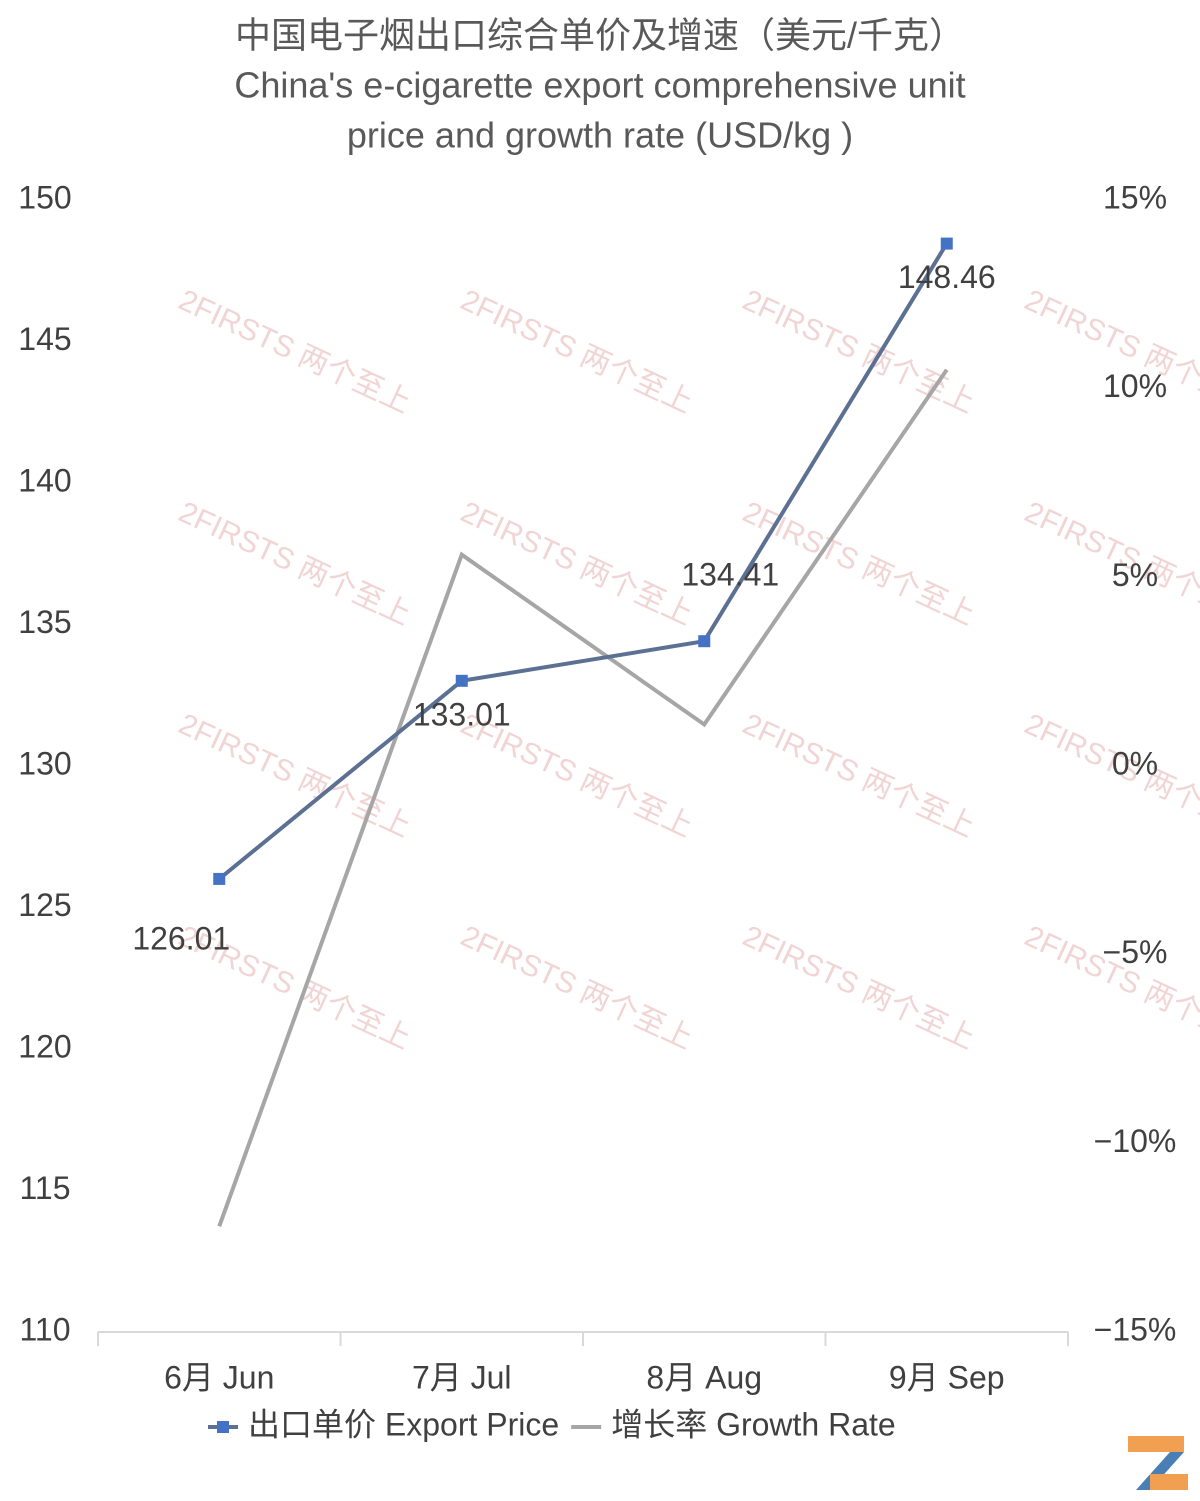 Image resolution: width=1200 pixels, height=1501 pixels. What do you see at coordinates (44, 1188) in the screenshot?
I see `y-tick-label: 115` at bounding box center [44, 1188].